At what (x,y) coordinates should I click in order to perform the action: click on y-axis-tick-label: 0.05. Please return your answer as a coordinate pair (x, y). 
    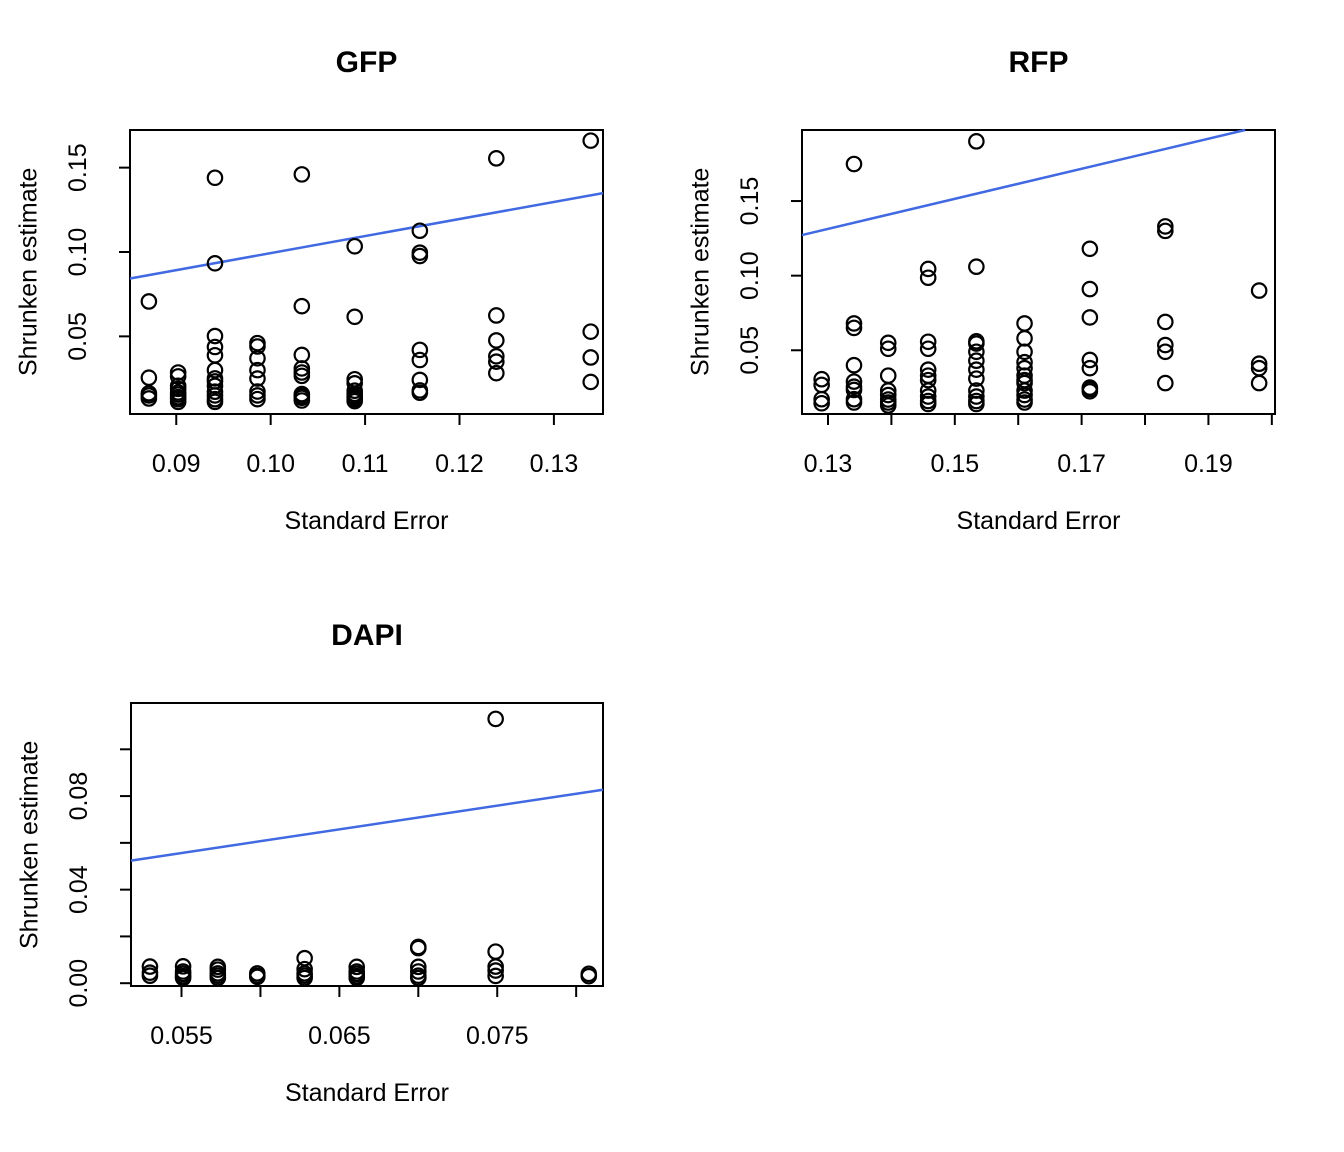
    Looking at the image, I should click on (750, 350).